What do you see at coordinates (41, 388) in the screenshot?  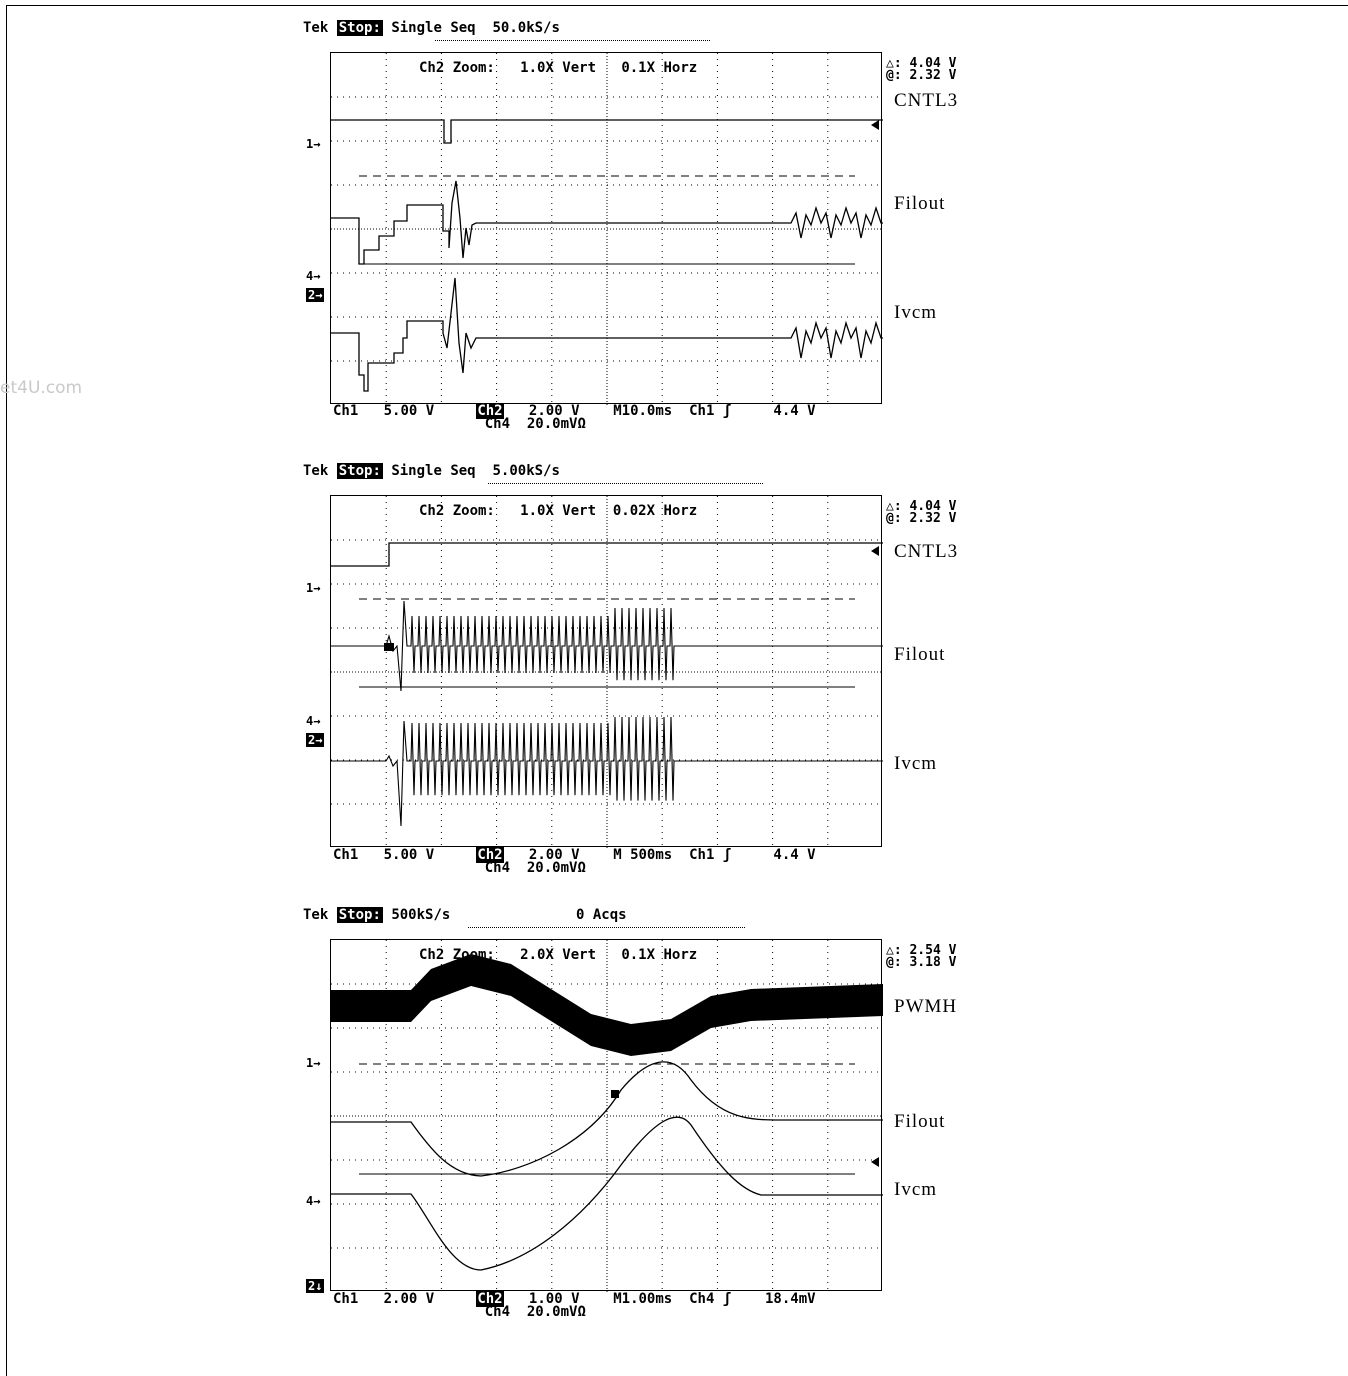 I see `watermark: et4U.com` at bounding box center [41, 388].